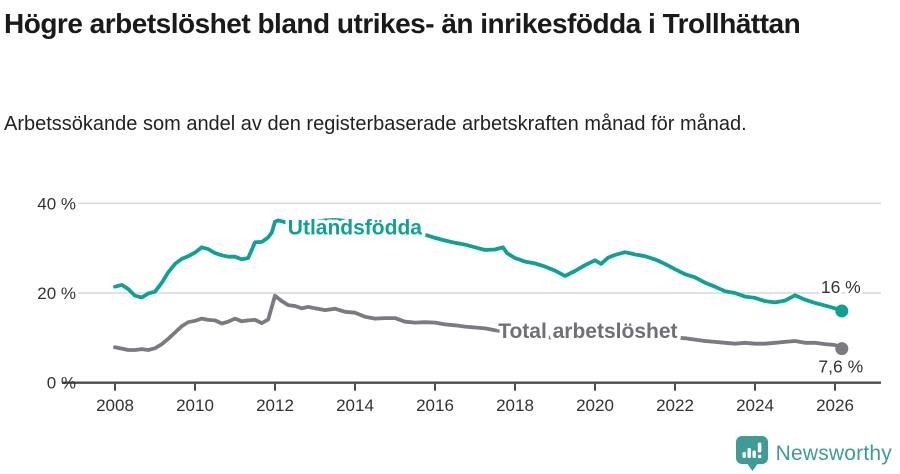 The height and width of the screenshot is (474, 900). I want to click on newsworthy-logo-icon, so click(752, 454).